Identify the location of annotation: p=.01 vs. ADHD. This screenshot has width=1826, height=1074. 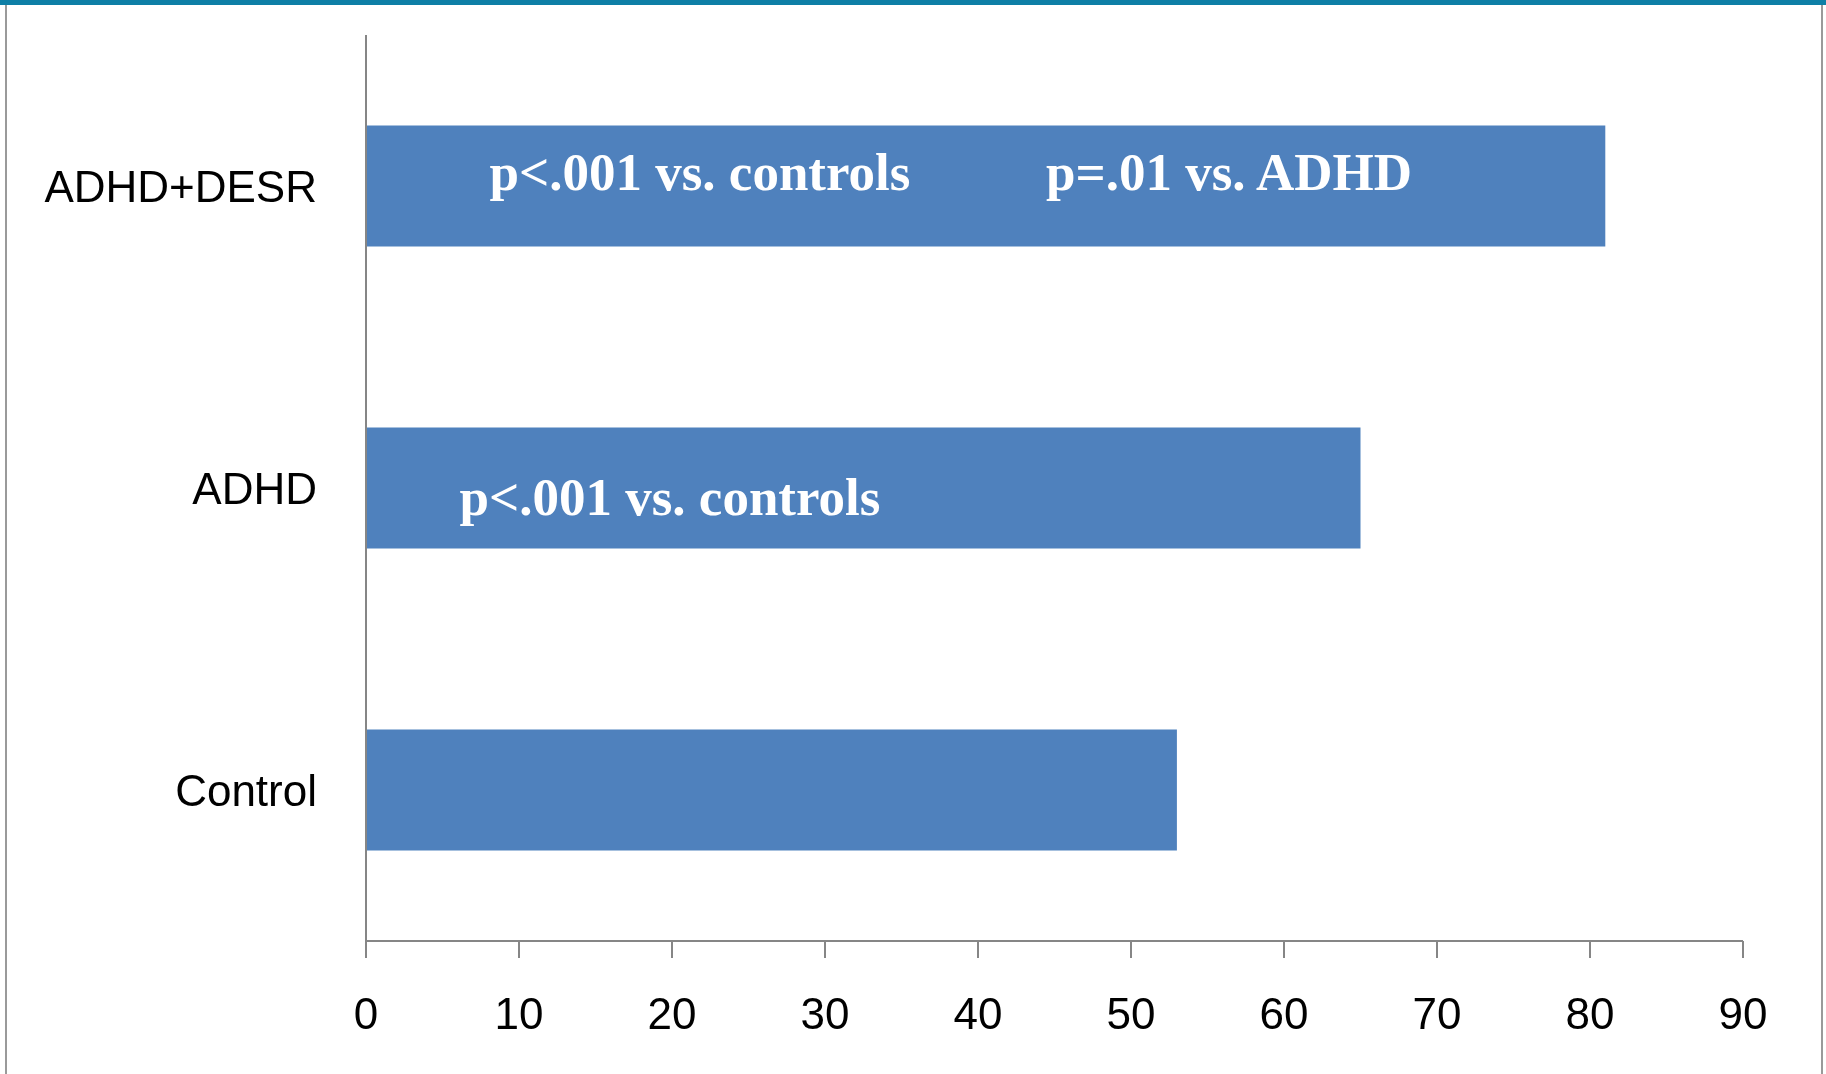
(1229, 171).